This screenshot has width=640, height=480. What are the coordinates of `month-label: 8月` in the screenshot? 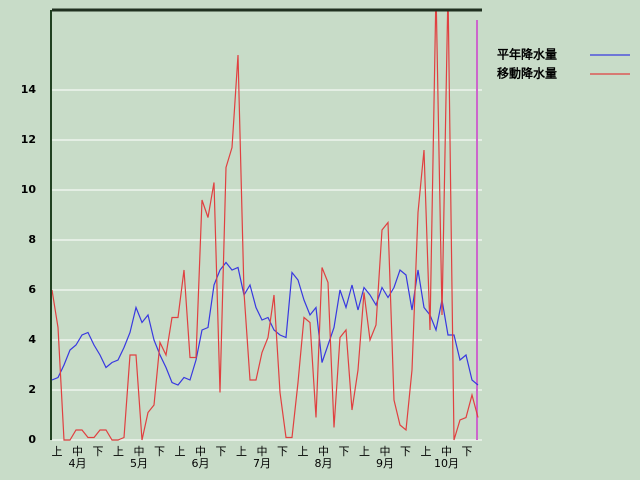 It's located at (324, 463).